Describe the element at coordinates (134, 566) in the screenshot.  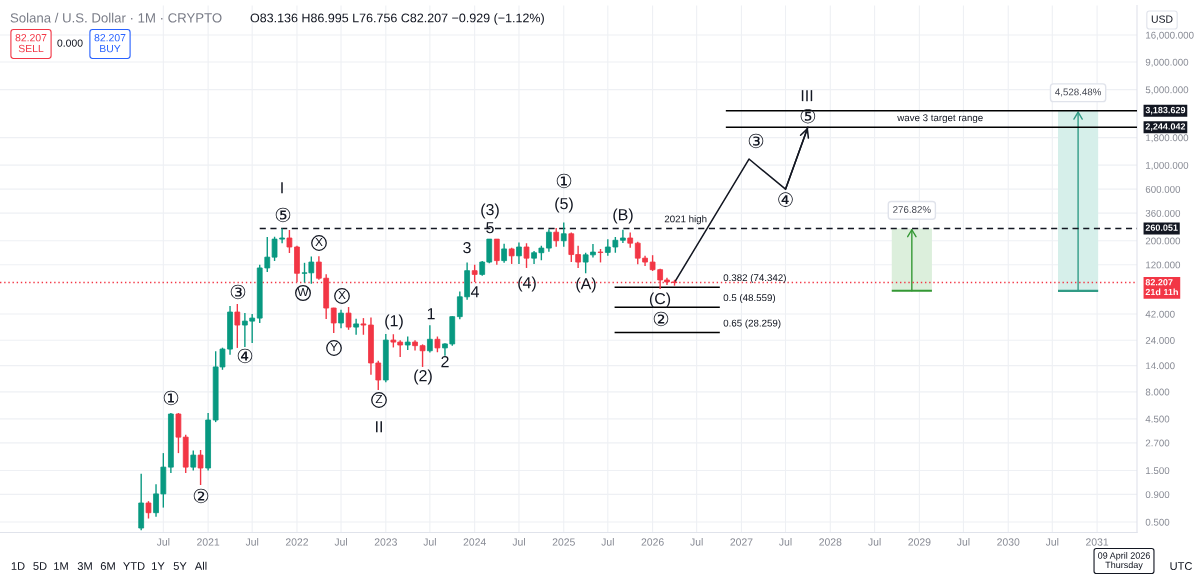
I see `text: YTD` at that location.